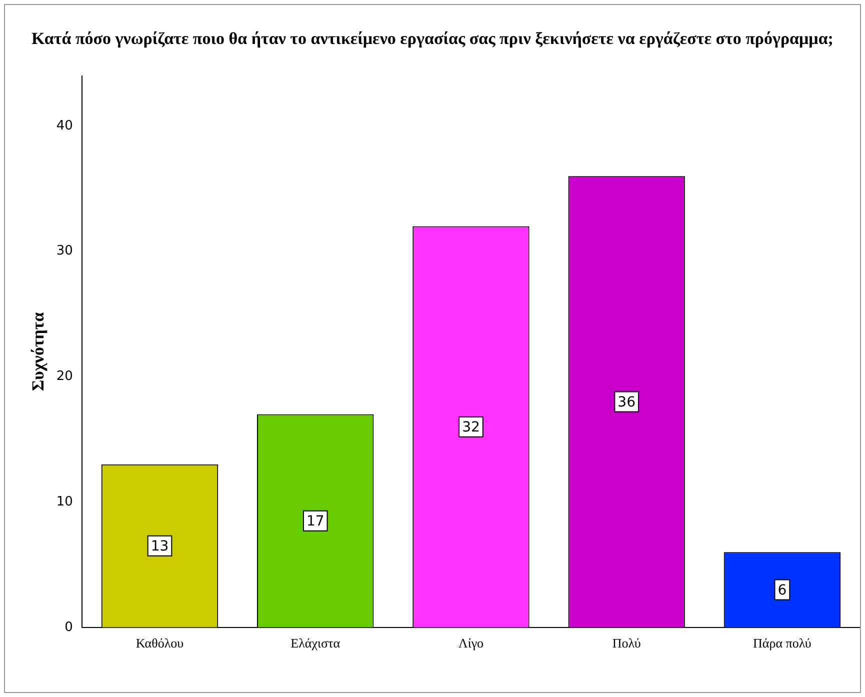 The width and height of the screenshot is (865, 697). I want to click on x-tick-label: Ελάχιστα, so click(315, 643).